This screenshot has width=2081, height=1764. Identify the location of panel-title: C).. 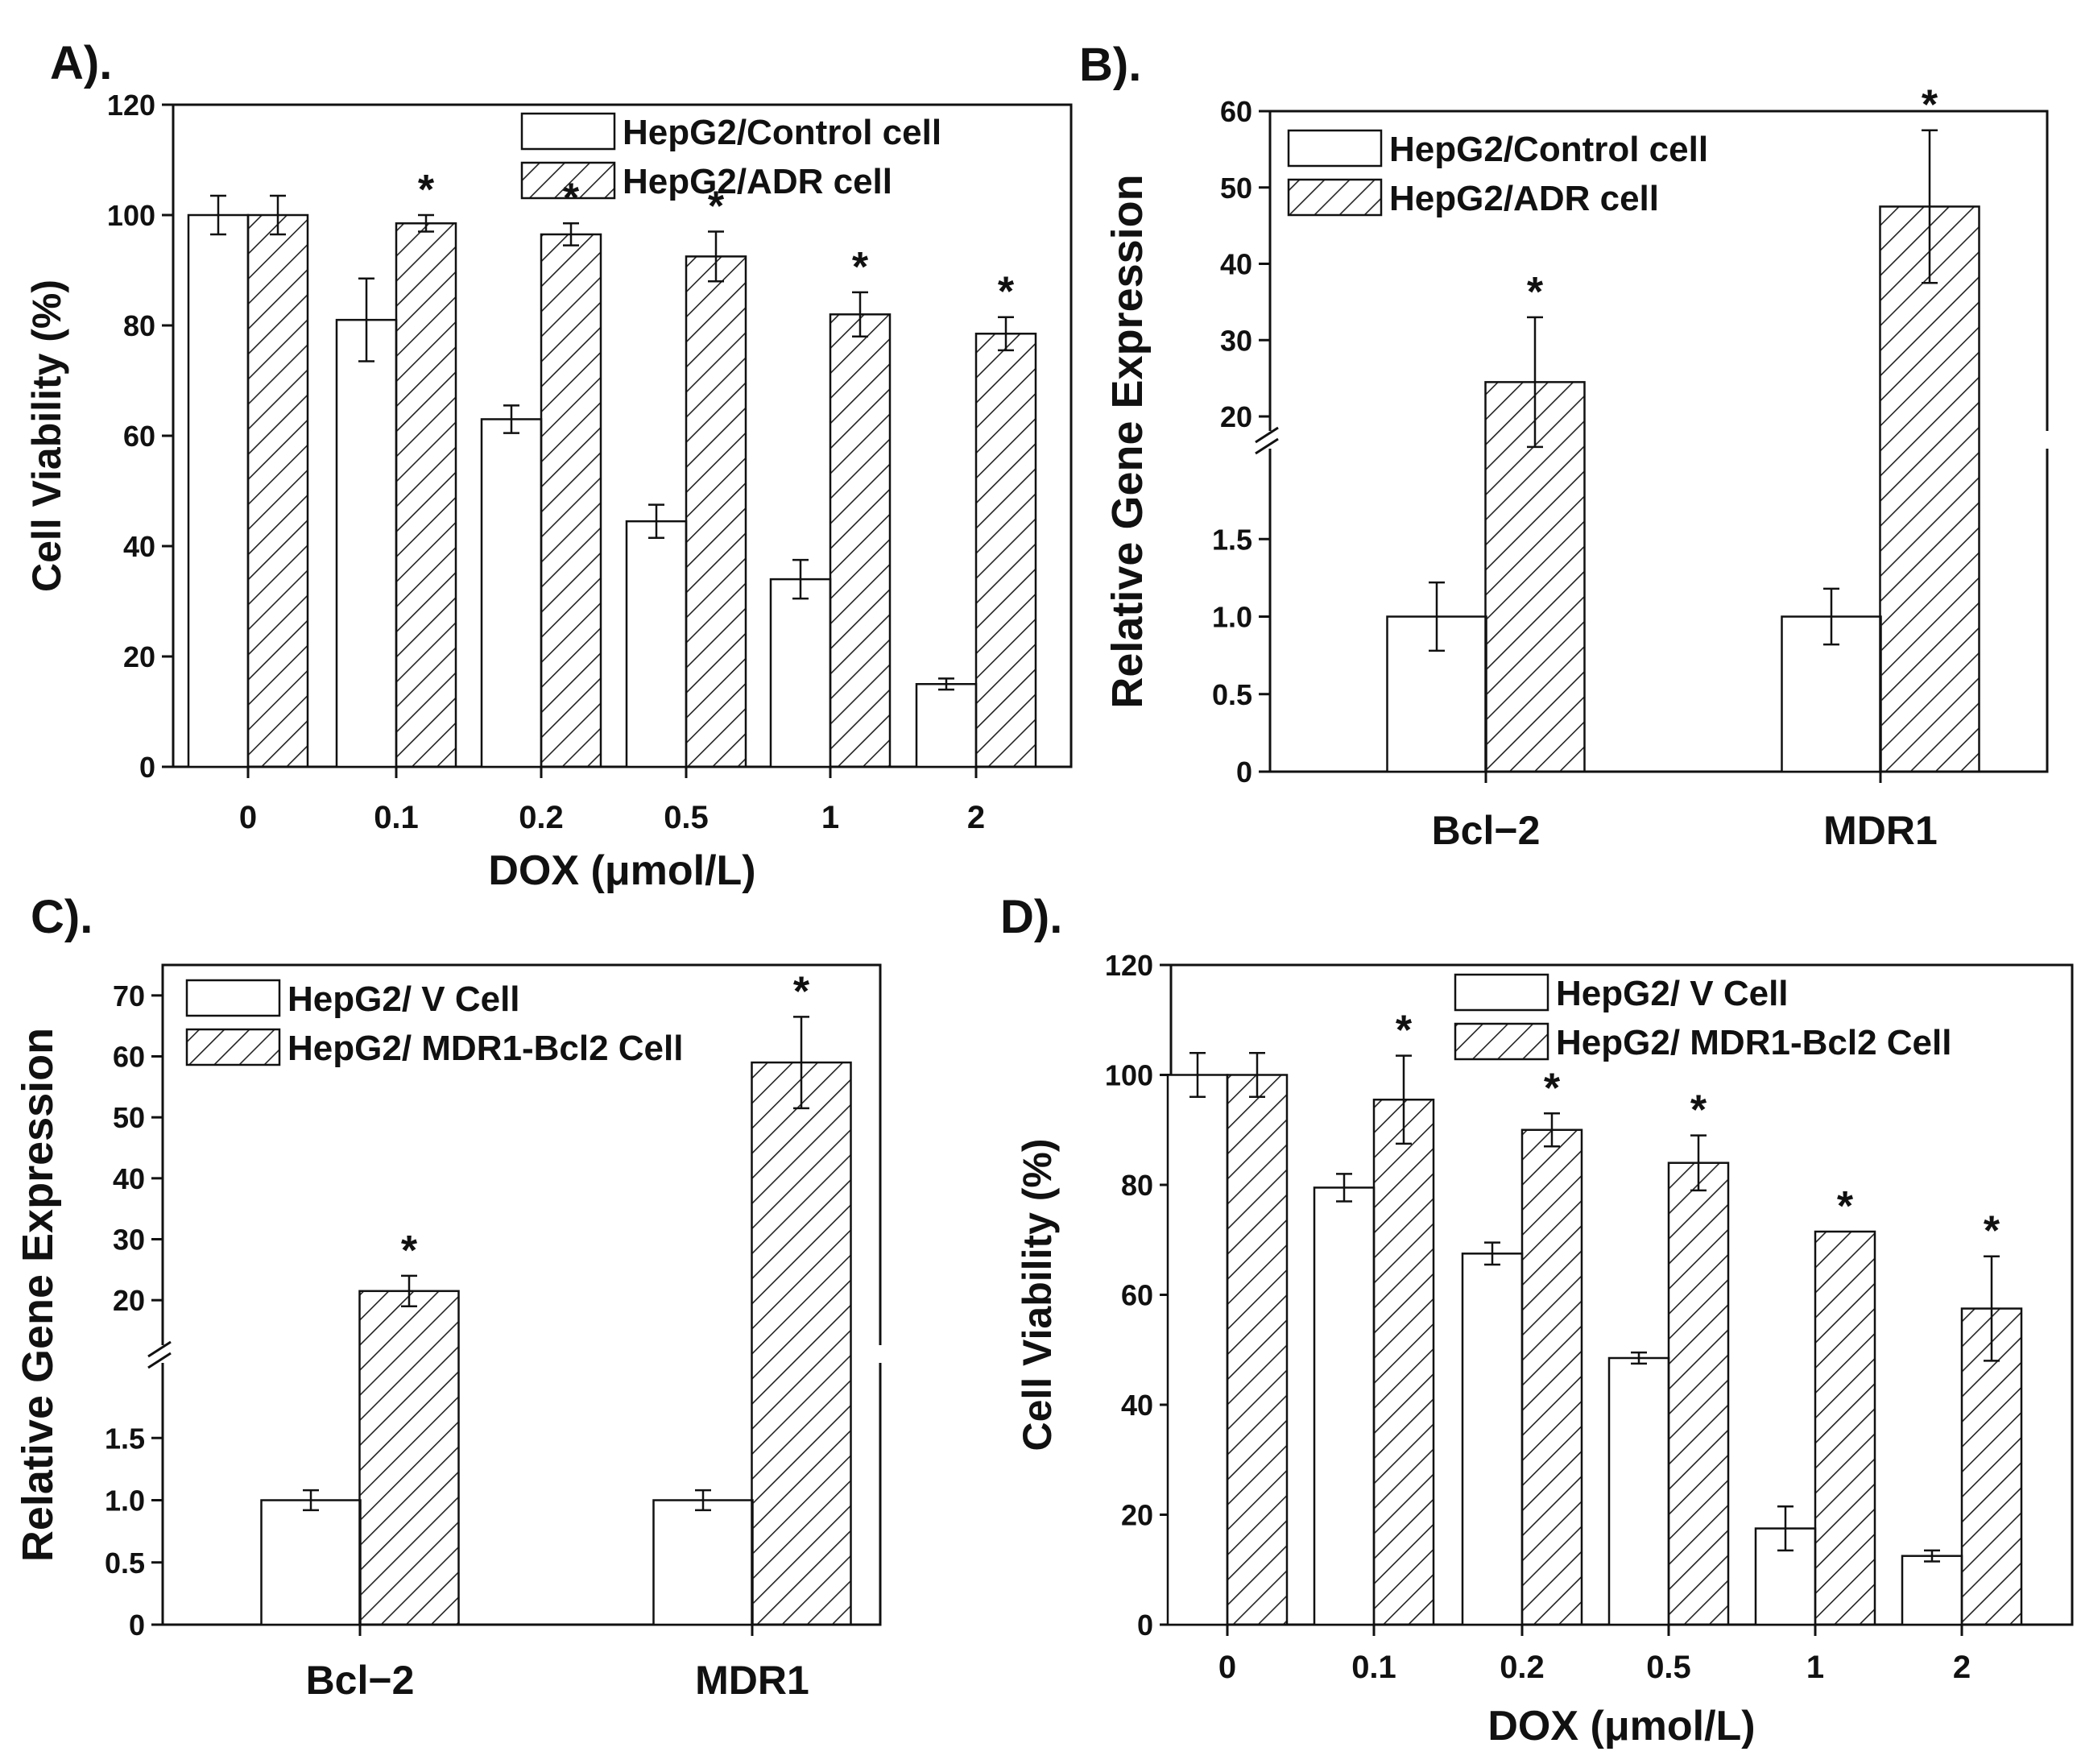
(62, 917).